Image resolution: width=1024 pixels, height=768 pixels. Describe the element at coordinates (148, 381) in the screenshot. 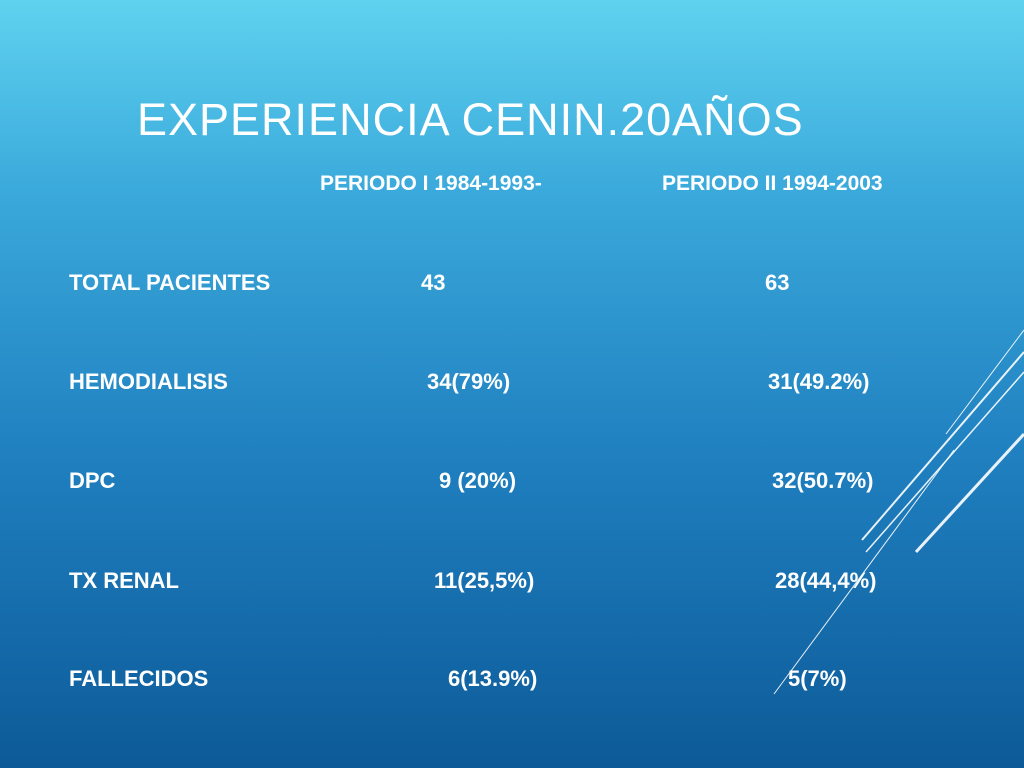

I see `row-label: HEMODIALISIS` at that location.